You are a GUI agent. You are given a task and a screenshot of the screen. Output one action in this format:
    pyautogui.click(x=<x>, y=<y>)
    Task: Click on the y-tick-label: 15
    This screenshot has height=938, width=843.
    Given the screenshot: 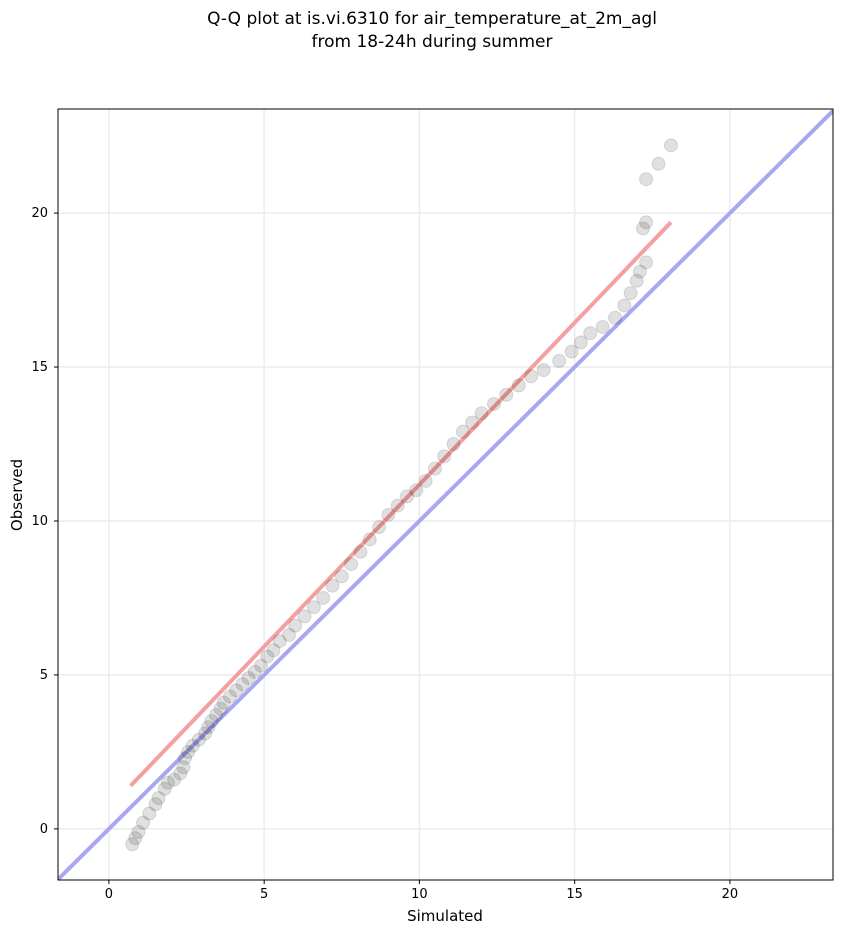 What is the action you would take?
    pyautogui.click(x=39, y=367)
    